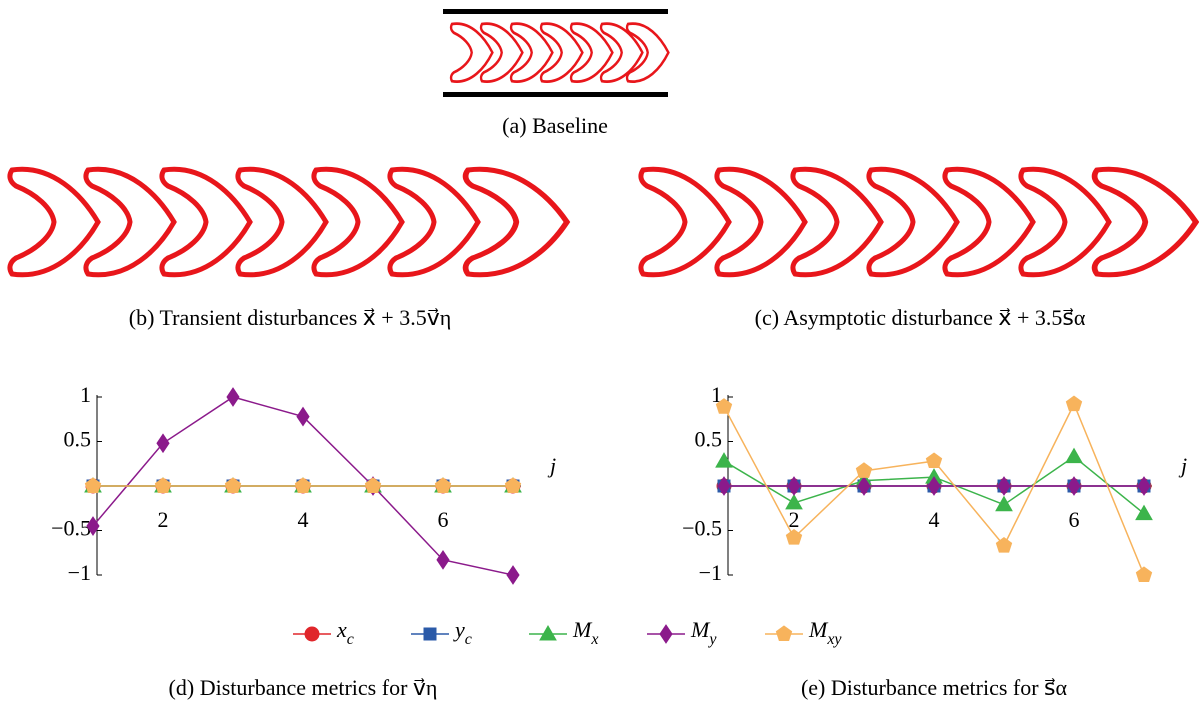  I want to click on baseline-illustration, so click(556, 53).